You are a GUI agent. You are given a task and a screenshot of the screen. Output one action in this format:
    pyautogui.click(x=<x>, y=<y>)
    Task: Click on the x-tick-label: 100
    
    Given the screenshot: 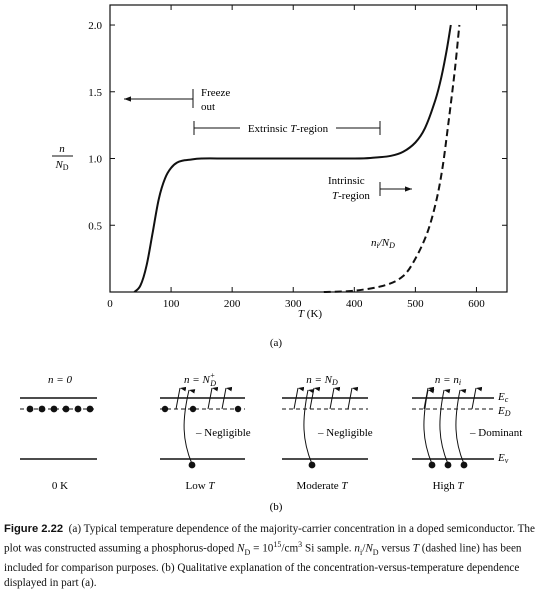 What is the action you would take?
    pyautogui.click(x=171, y=304)
    